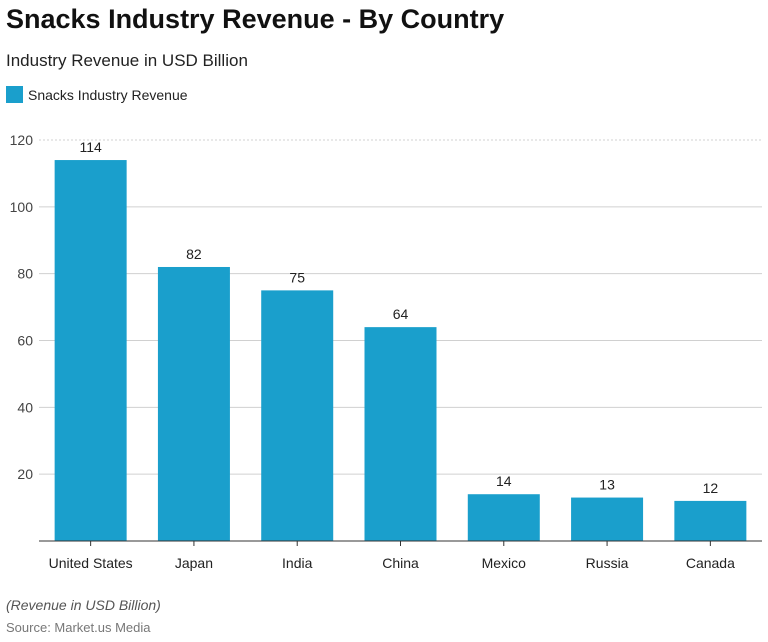 Image resolution: width=768 pixels, height=642 pixels. What do you see at coordinates (78, 627) in the screenshot?
I see `chart-source: Source: Market.us Media` at bounding box center [78, 627].